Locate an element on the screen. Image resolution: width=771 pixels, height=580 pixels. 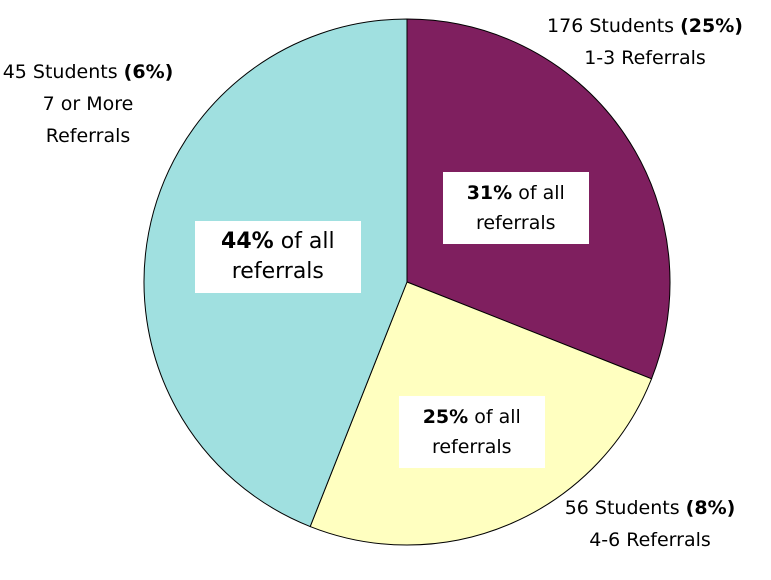
category-label: 45 Students (6%) 7 or More Referrals is located at coordinates (88, 104).